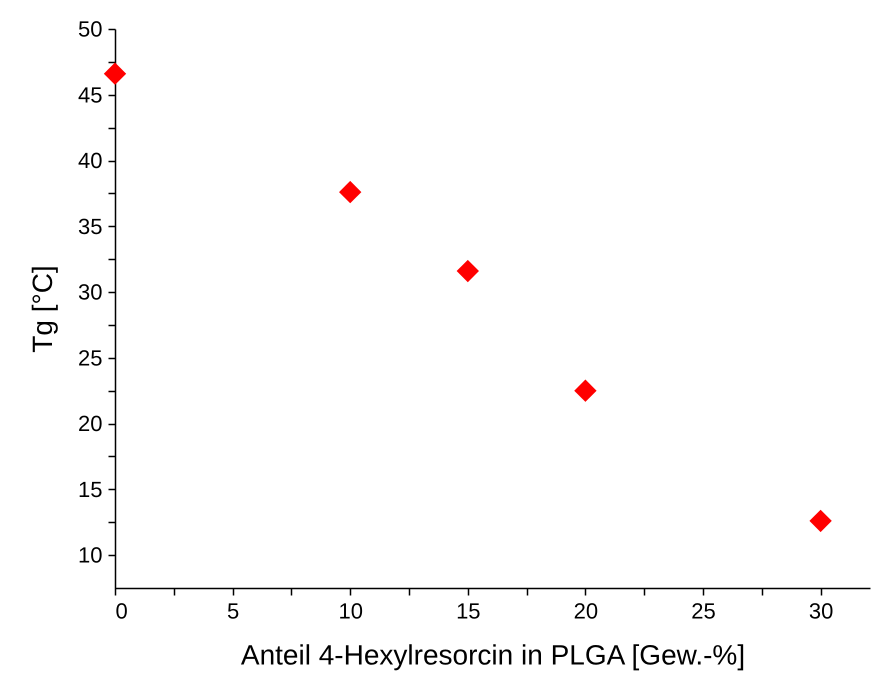 The image size is (872, 692). What do you see at coordinates (90, 29) in the screenshot?
I see `y-tick-label: 50` at bounding box center [90, 29].